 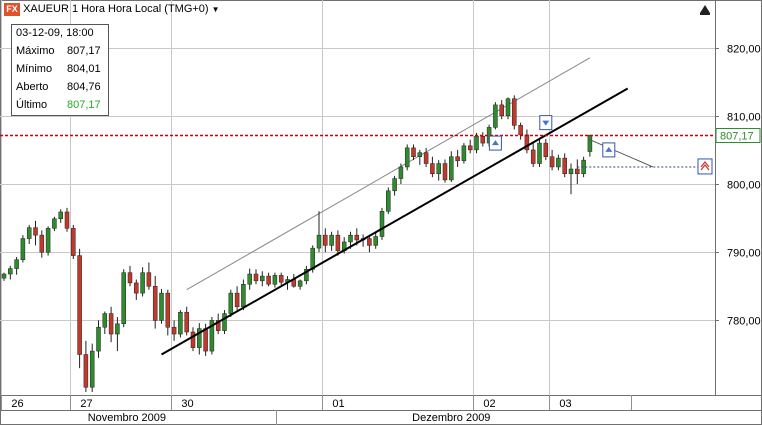 I want to click on dropdown-arrow-icon: ▼, so click(x=215, y=9).